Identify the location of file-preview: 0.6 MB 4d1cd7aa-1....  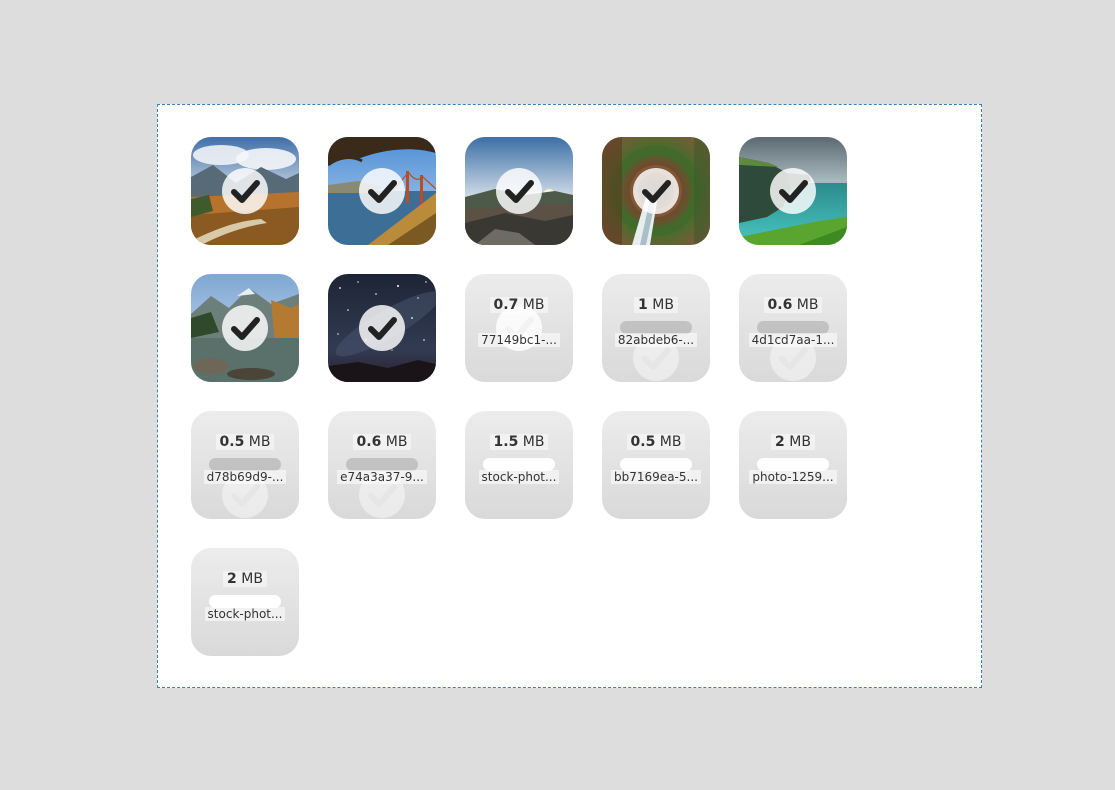
(793, 328).